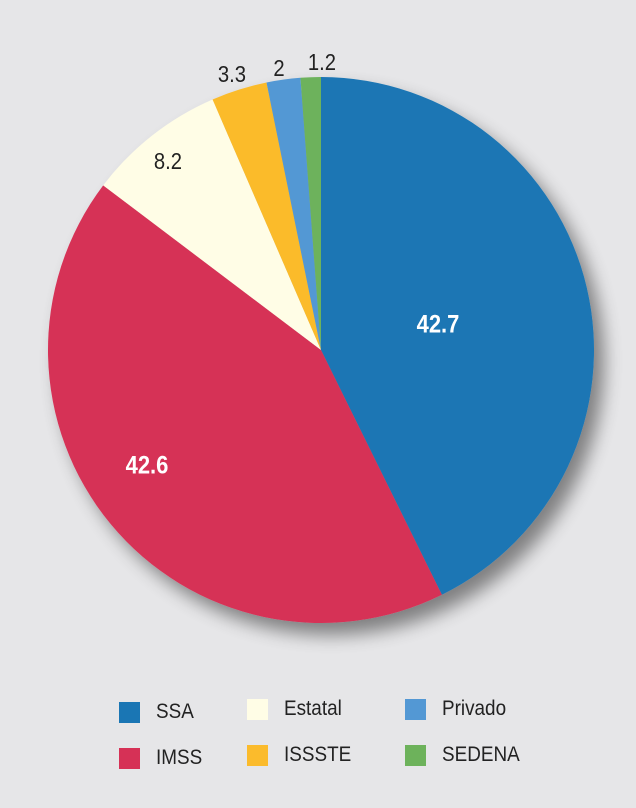  What do you see at coordinates (313, 708) in the screenshot?
I see `legend-label: Estatal` at bounding box center [313, 708].